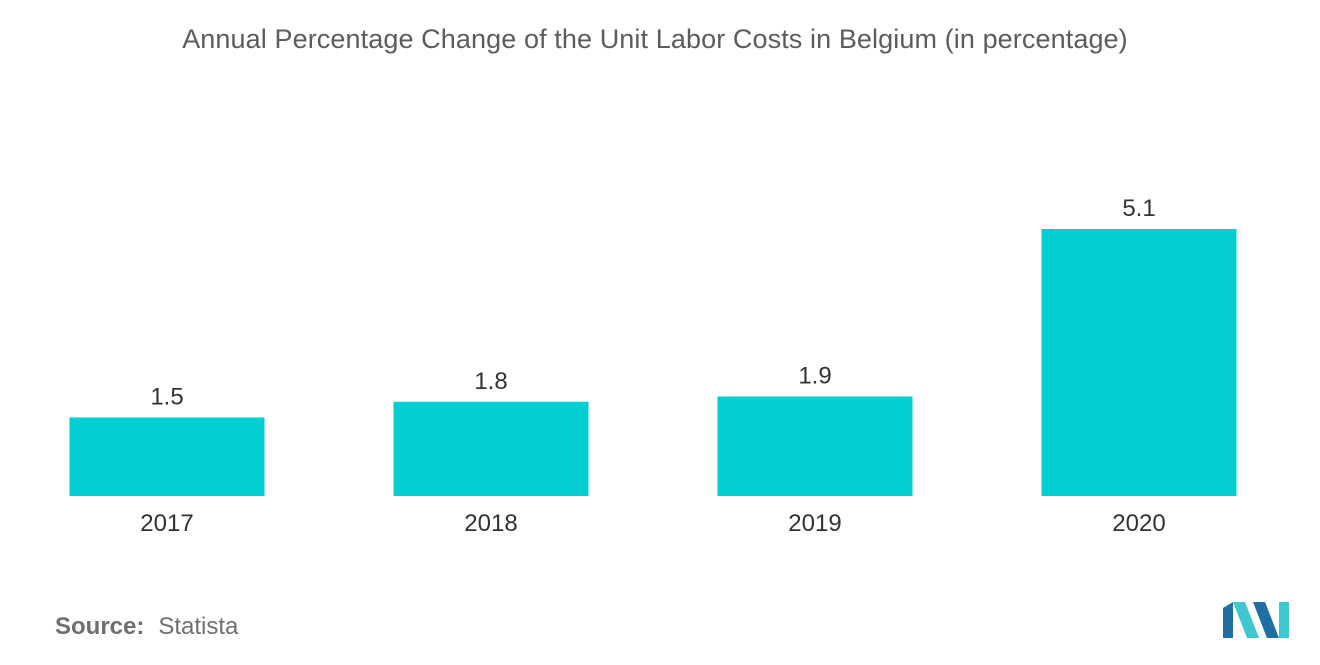  What do you see at coordinates (166, 523) in the screenshot?
I see `x-tick-label-2017: 2017` at bounding box center [166, 523].